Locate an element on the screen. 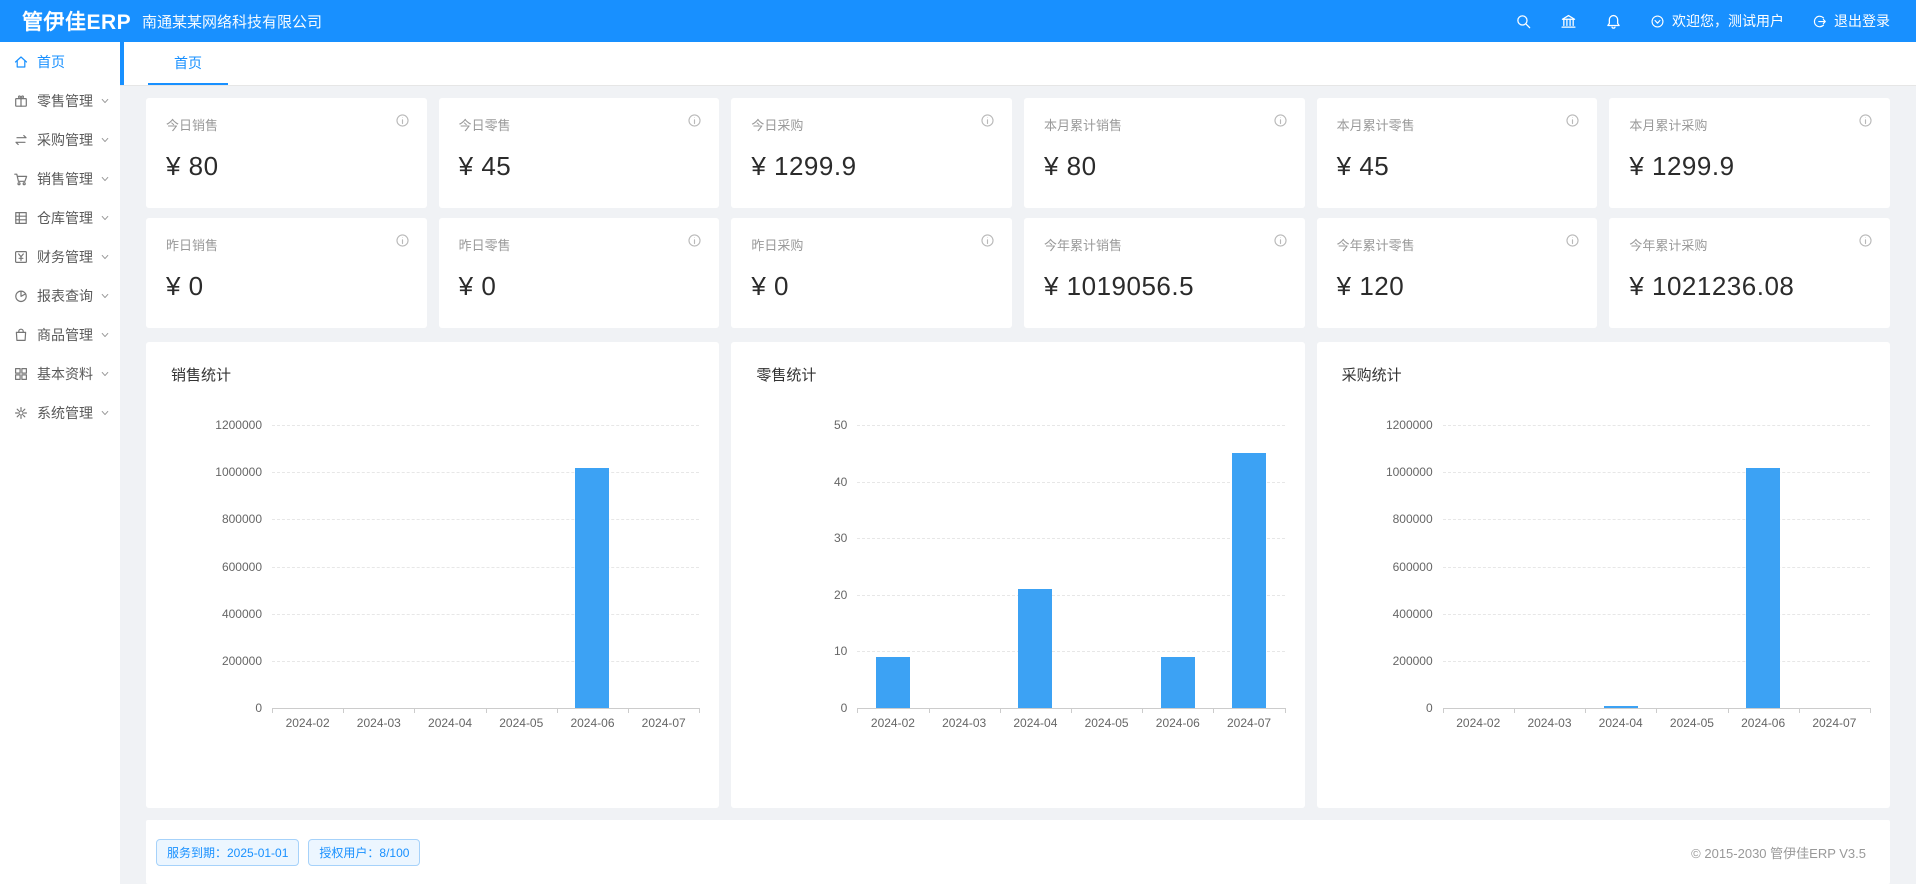 The height and width of the screenshot is (884, 1916). x-tick-label: 2024-02 is located at coordinates (307, 723).